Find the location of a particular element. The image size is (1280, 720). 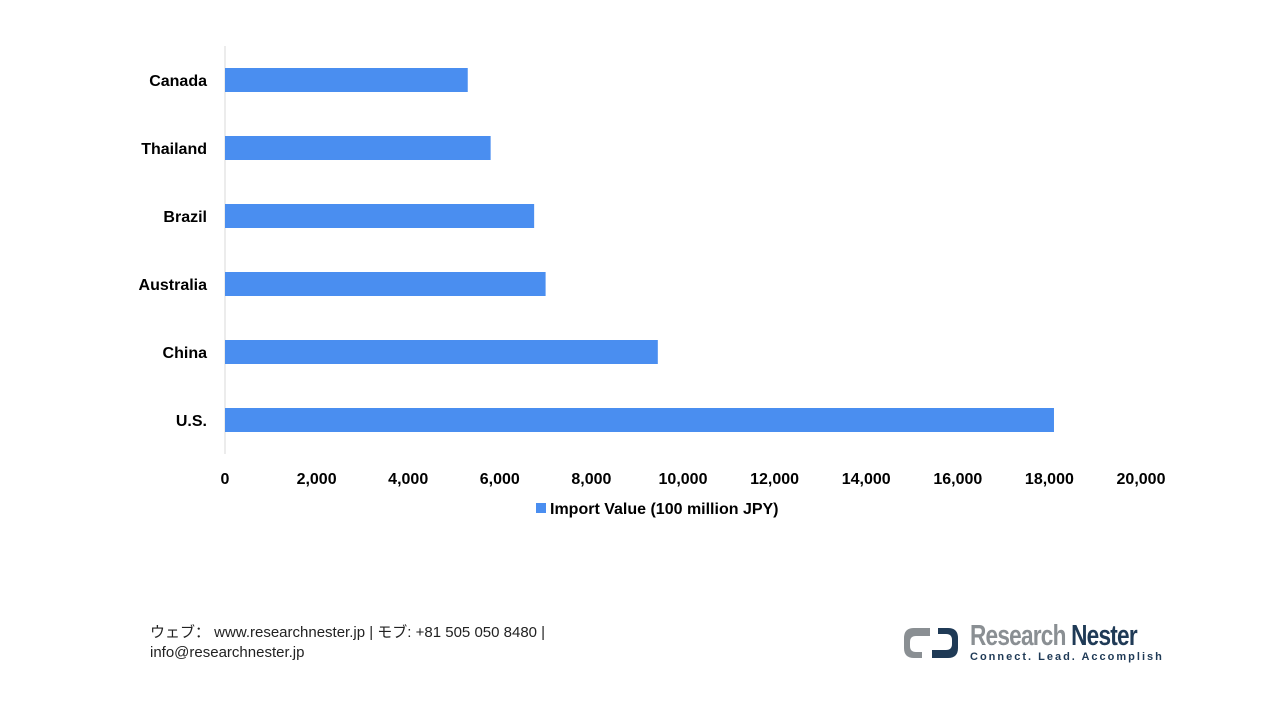

category-label: Thailand is located at coordinates (174, 149).